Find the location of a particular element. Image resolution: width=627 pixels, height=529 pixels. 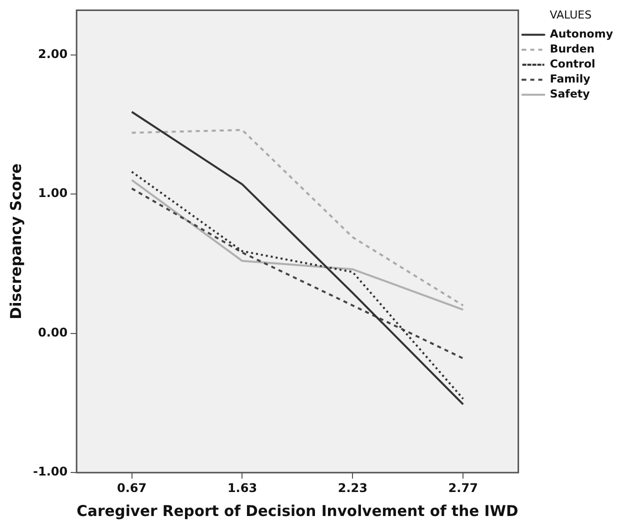

legend-label: Control is located at coordinates (573, 64).